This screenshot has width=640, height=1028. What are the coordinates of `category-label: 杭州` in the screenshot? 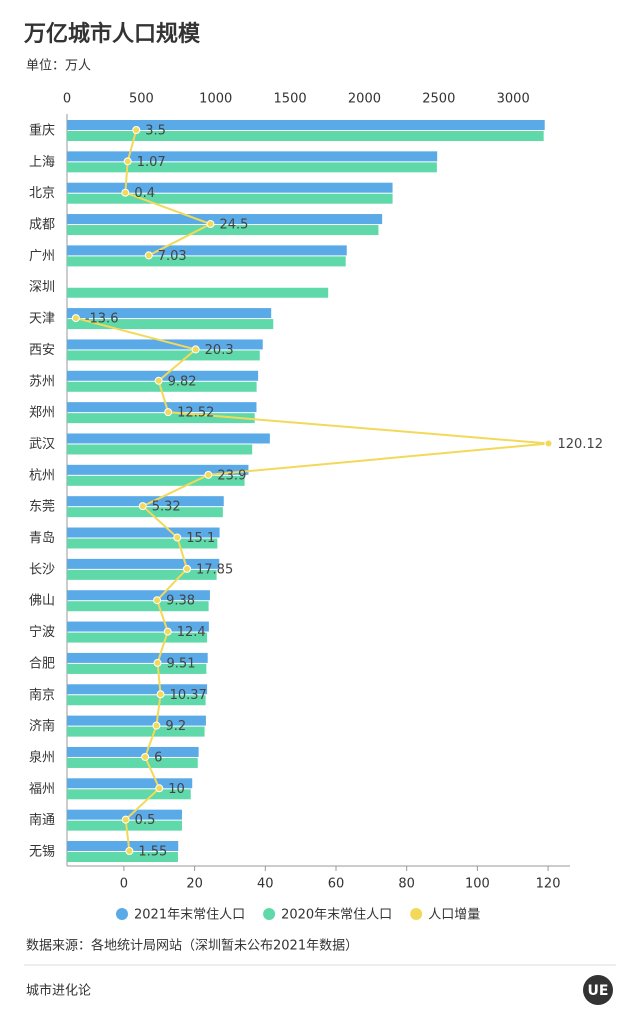 It's located at (42, 475).